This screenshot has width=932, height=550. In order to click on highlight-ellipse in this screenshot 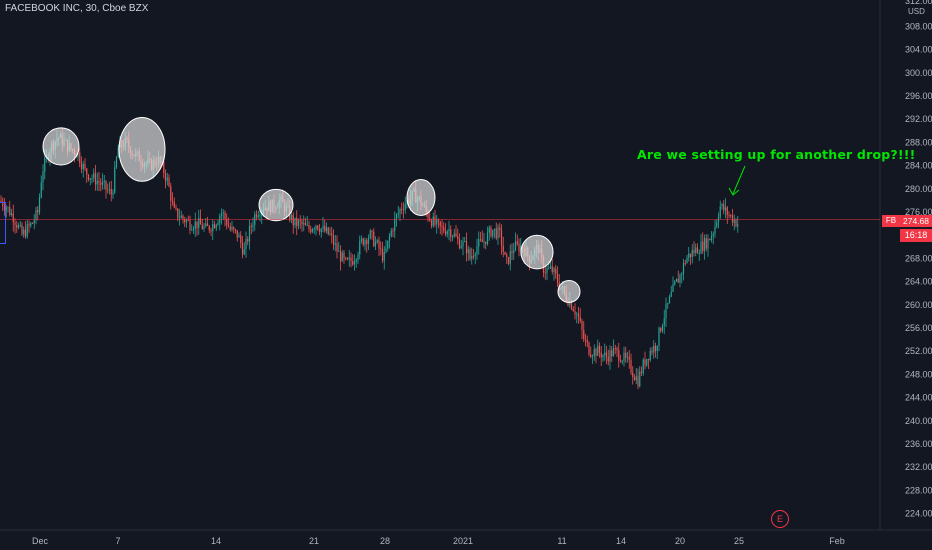, I will do `click(142, 149)`.